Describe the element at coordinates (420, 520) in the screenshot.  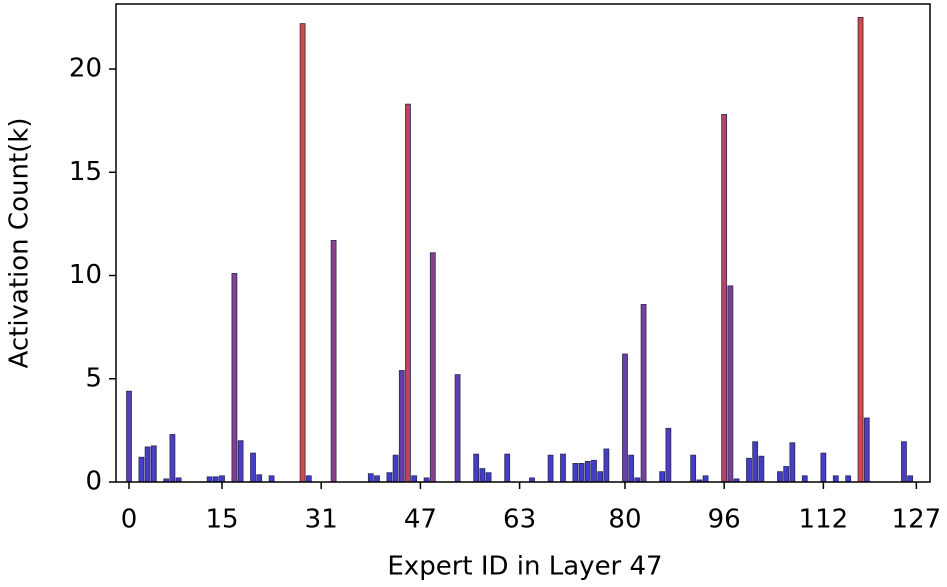
I see `x-tick-label: 47` at that location.